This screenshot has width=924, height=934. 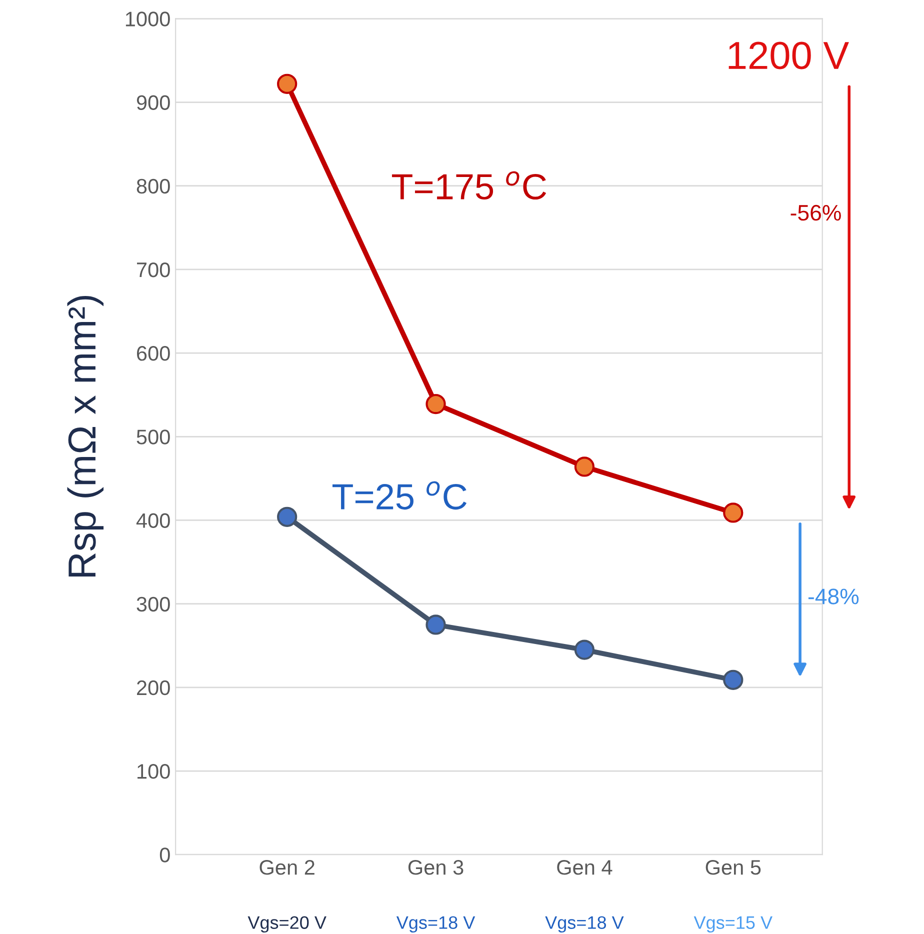 What do you see at coordinates (153, 270) in the screenshot?
I see `y-tick-label: 700` at bounding box center [153, 270].